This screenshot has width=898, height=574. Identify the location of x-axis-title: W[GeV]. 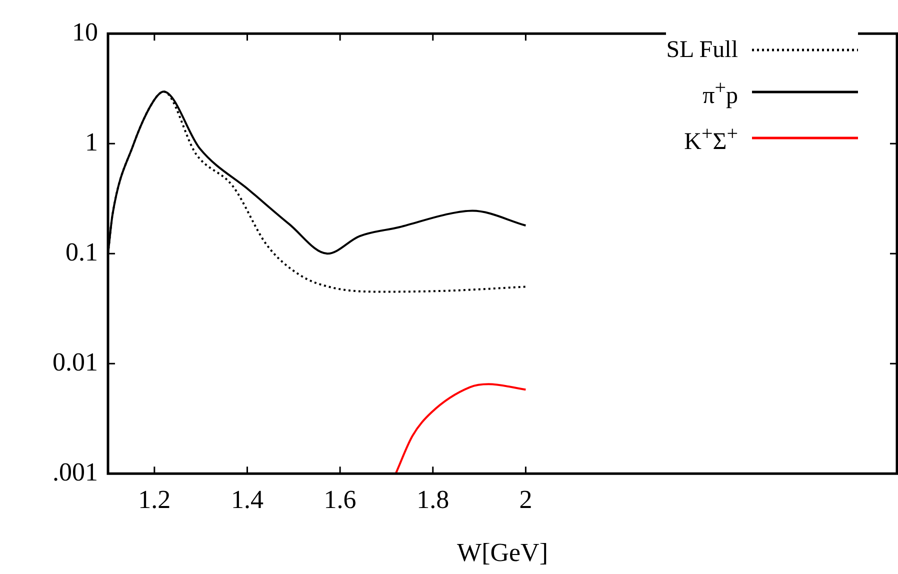
(502, 553).